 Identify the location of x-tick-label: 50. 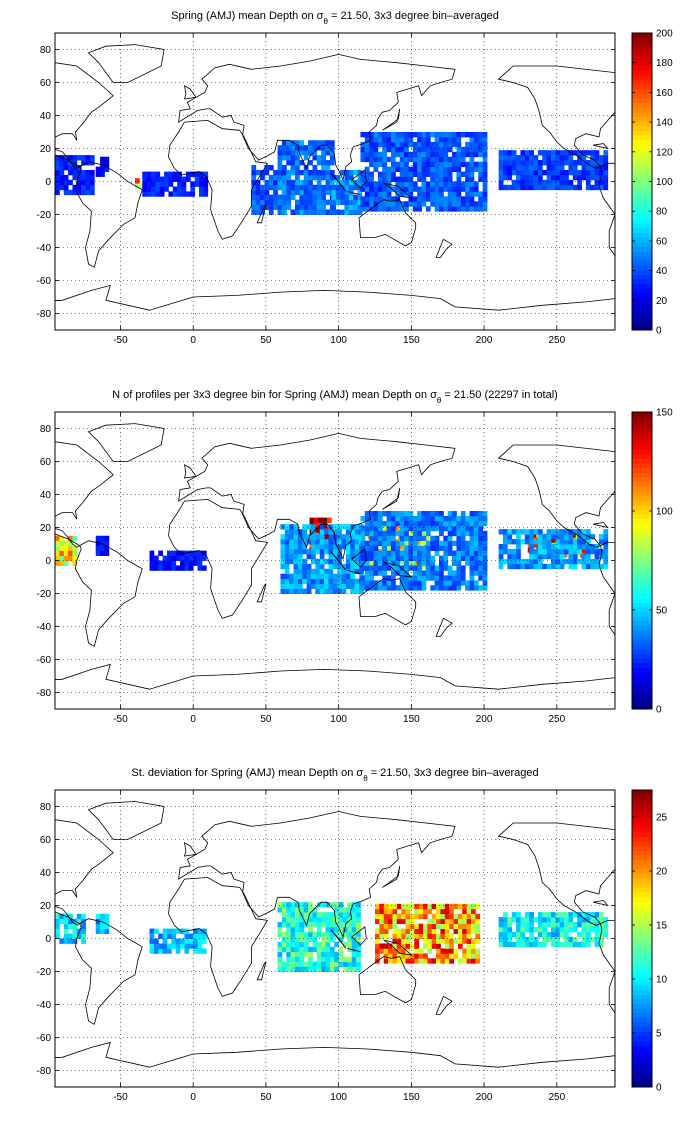
(266, 1097).